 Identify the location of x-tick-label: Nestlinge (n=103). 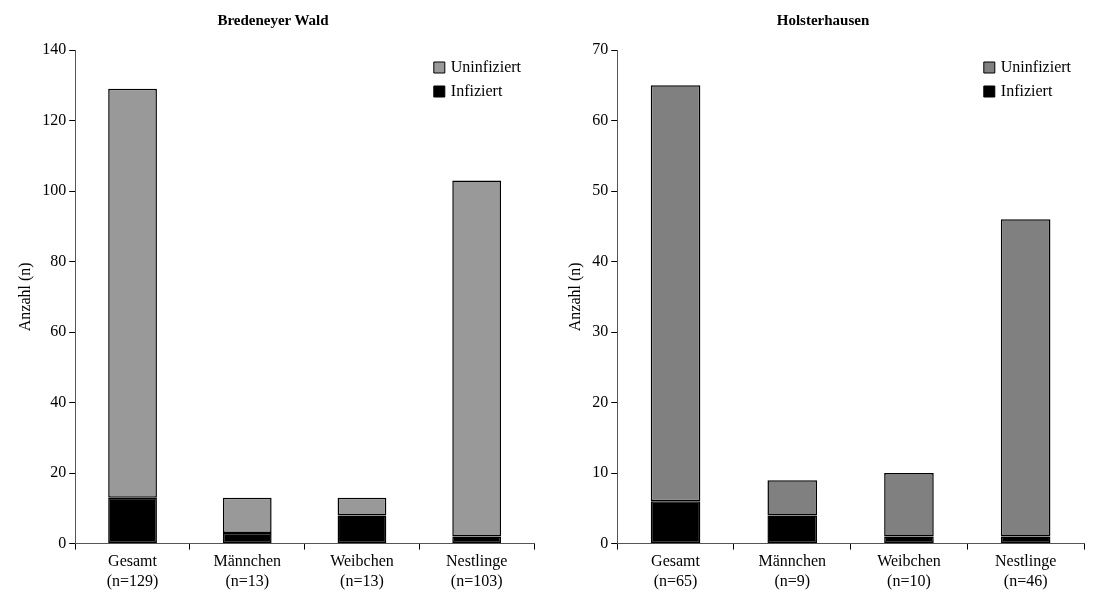
(476, 571).